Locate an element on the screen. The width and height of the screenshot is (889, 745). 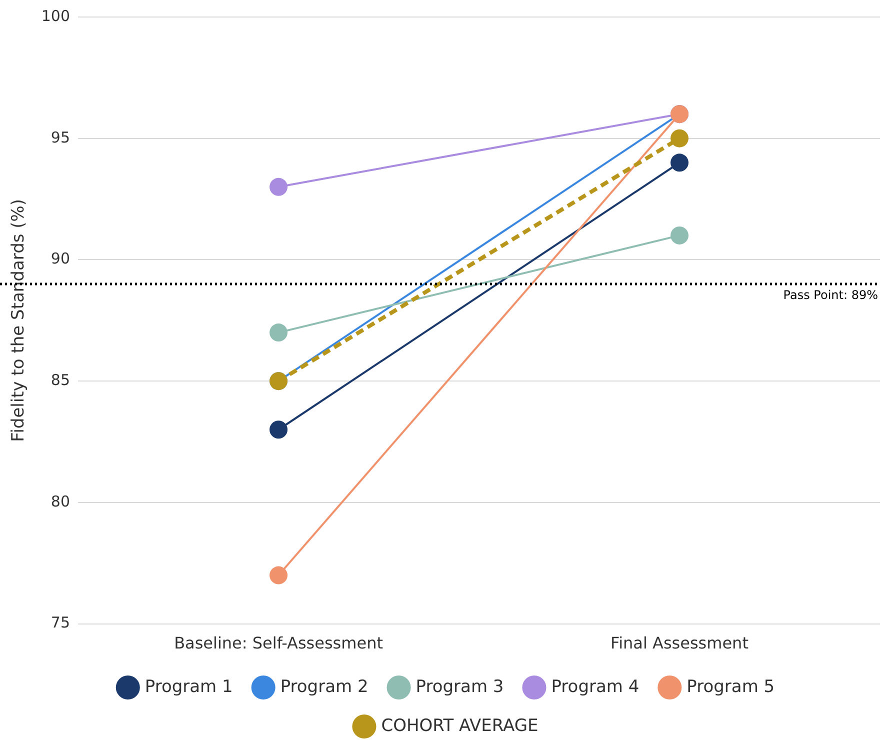
y-tick-label: 100 is located at coordinates (55, 15).